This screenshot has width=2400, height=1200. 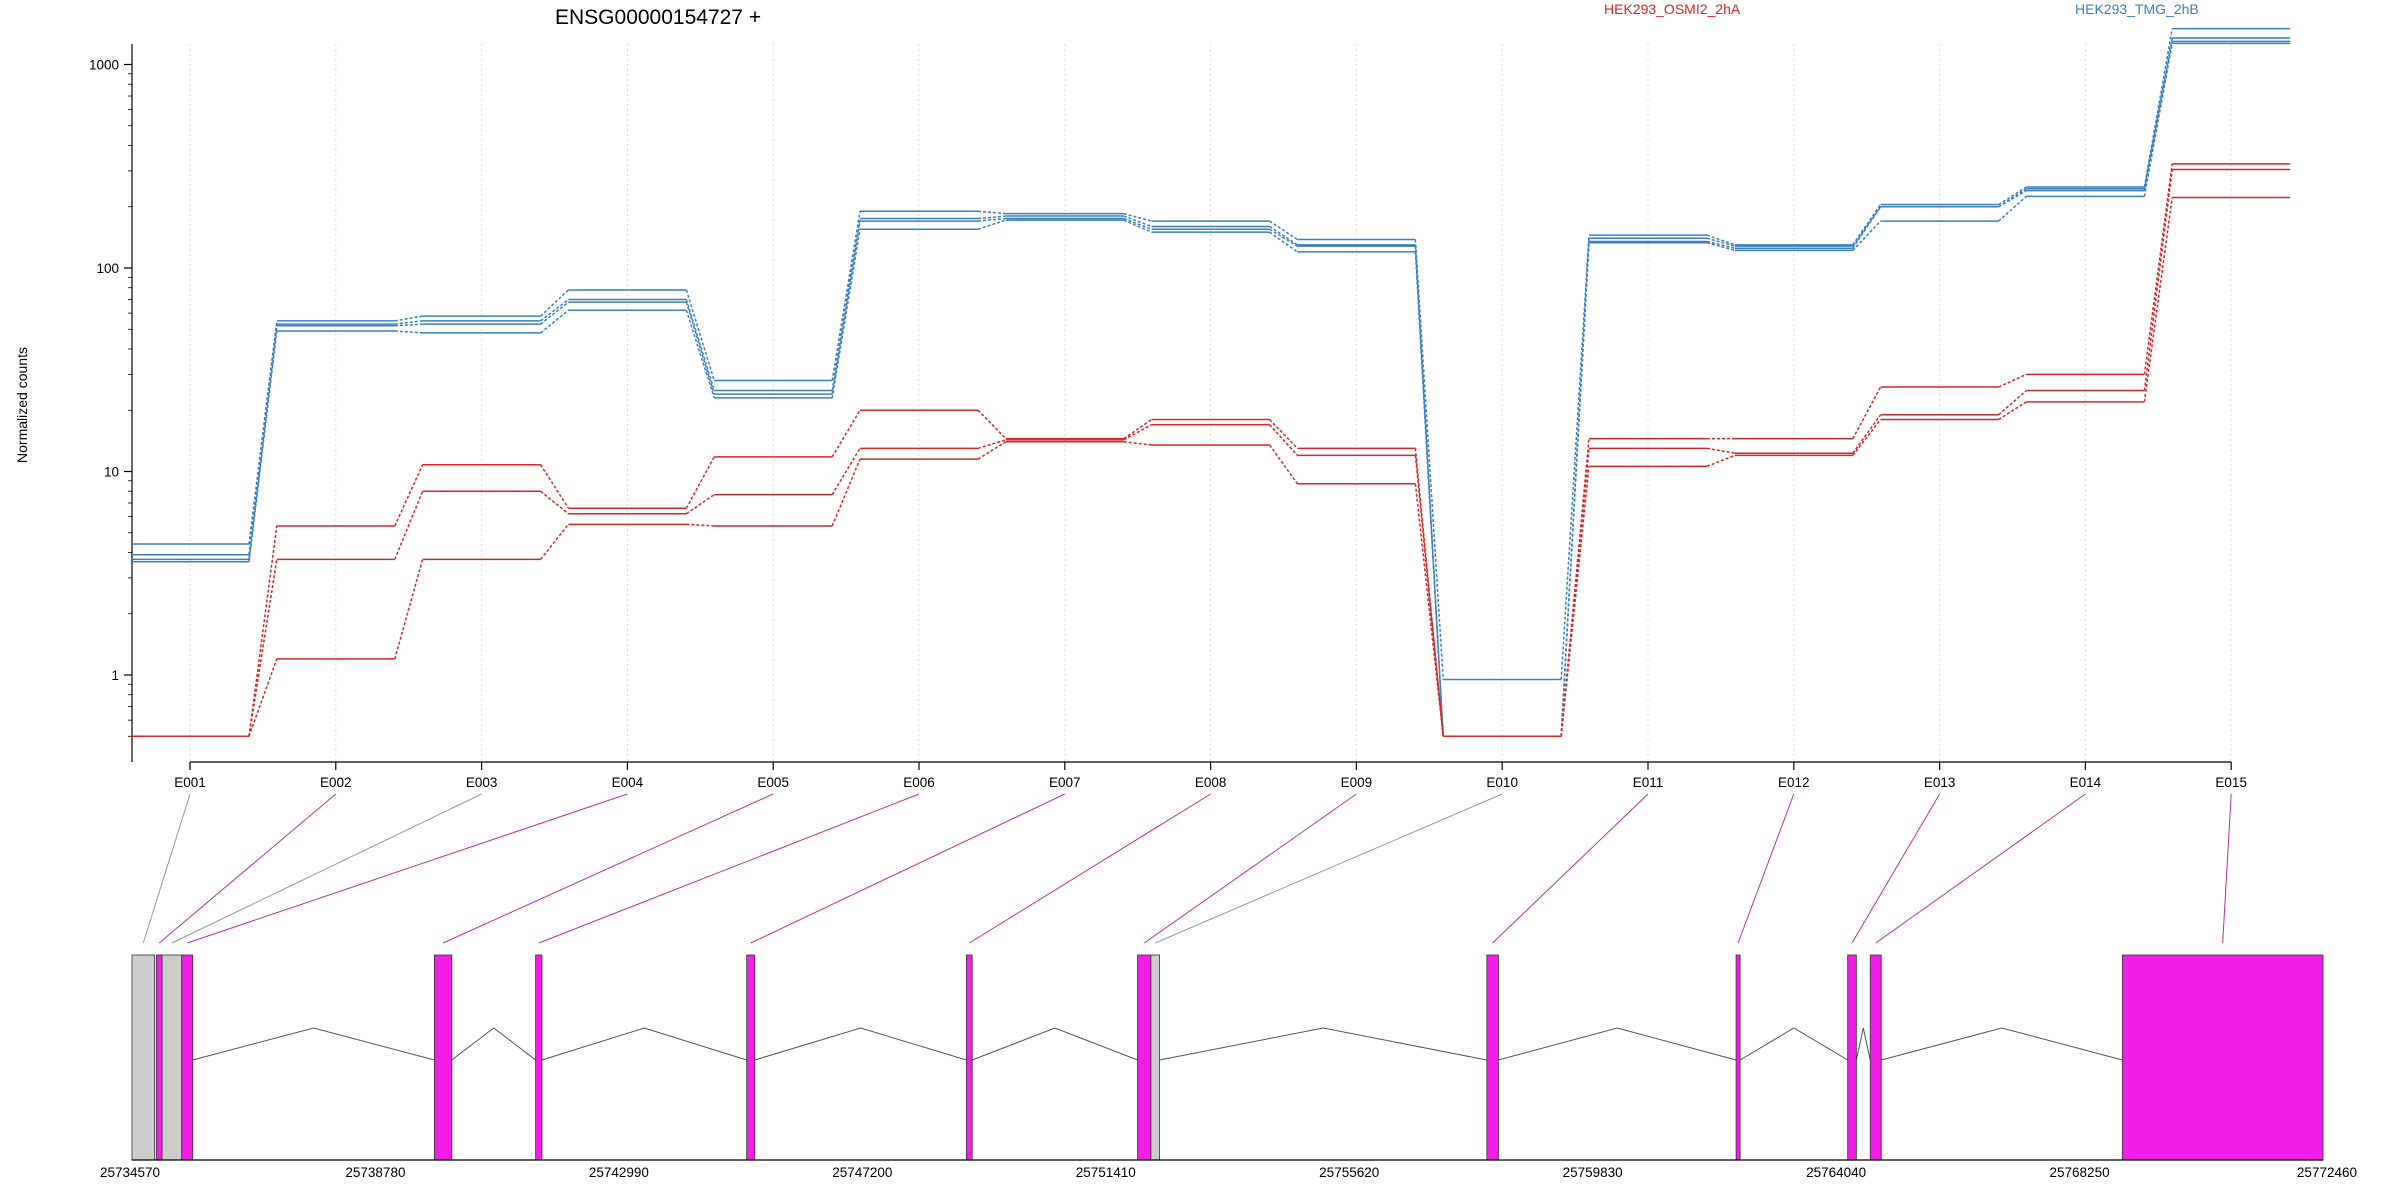 What do you see at coordinates (1738, 1057) in the screenshot?
I see `exon-bin-e012` at bounding box center [1738, 1057].